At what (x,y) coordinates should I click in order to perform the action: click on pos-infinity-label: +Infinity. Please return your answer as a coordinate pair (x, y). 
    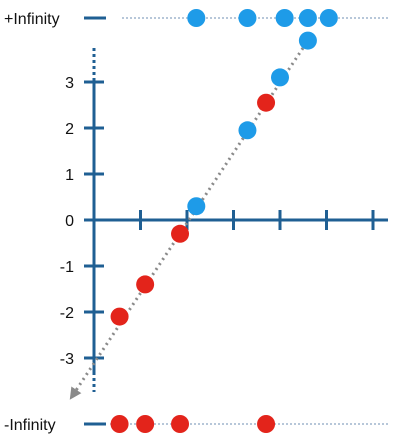
    Looking at the image, I should click on (32, 19).